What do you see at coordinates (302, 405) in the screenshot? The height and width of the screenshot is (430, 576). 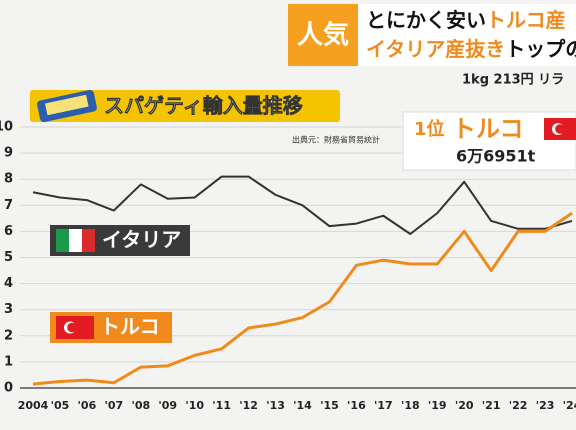 I see `x-tick-label: '14` at bounding box center [302, 405].